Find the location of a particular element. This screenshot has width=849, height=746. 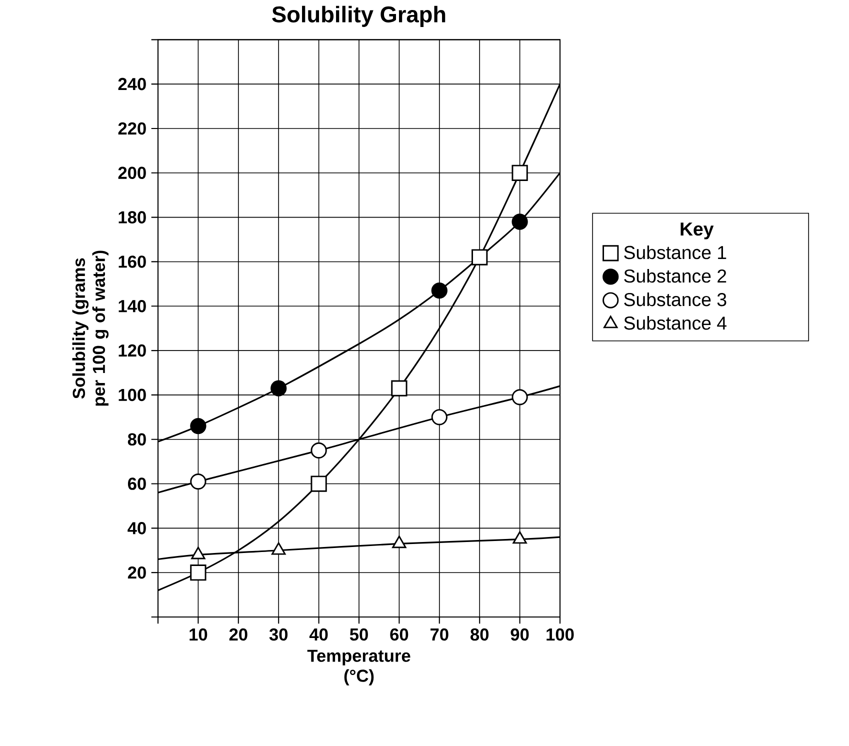

y-tick-label: 220 is located at coordinates (132, 128).